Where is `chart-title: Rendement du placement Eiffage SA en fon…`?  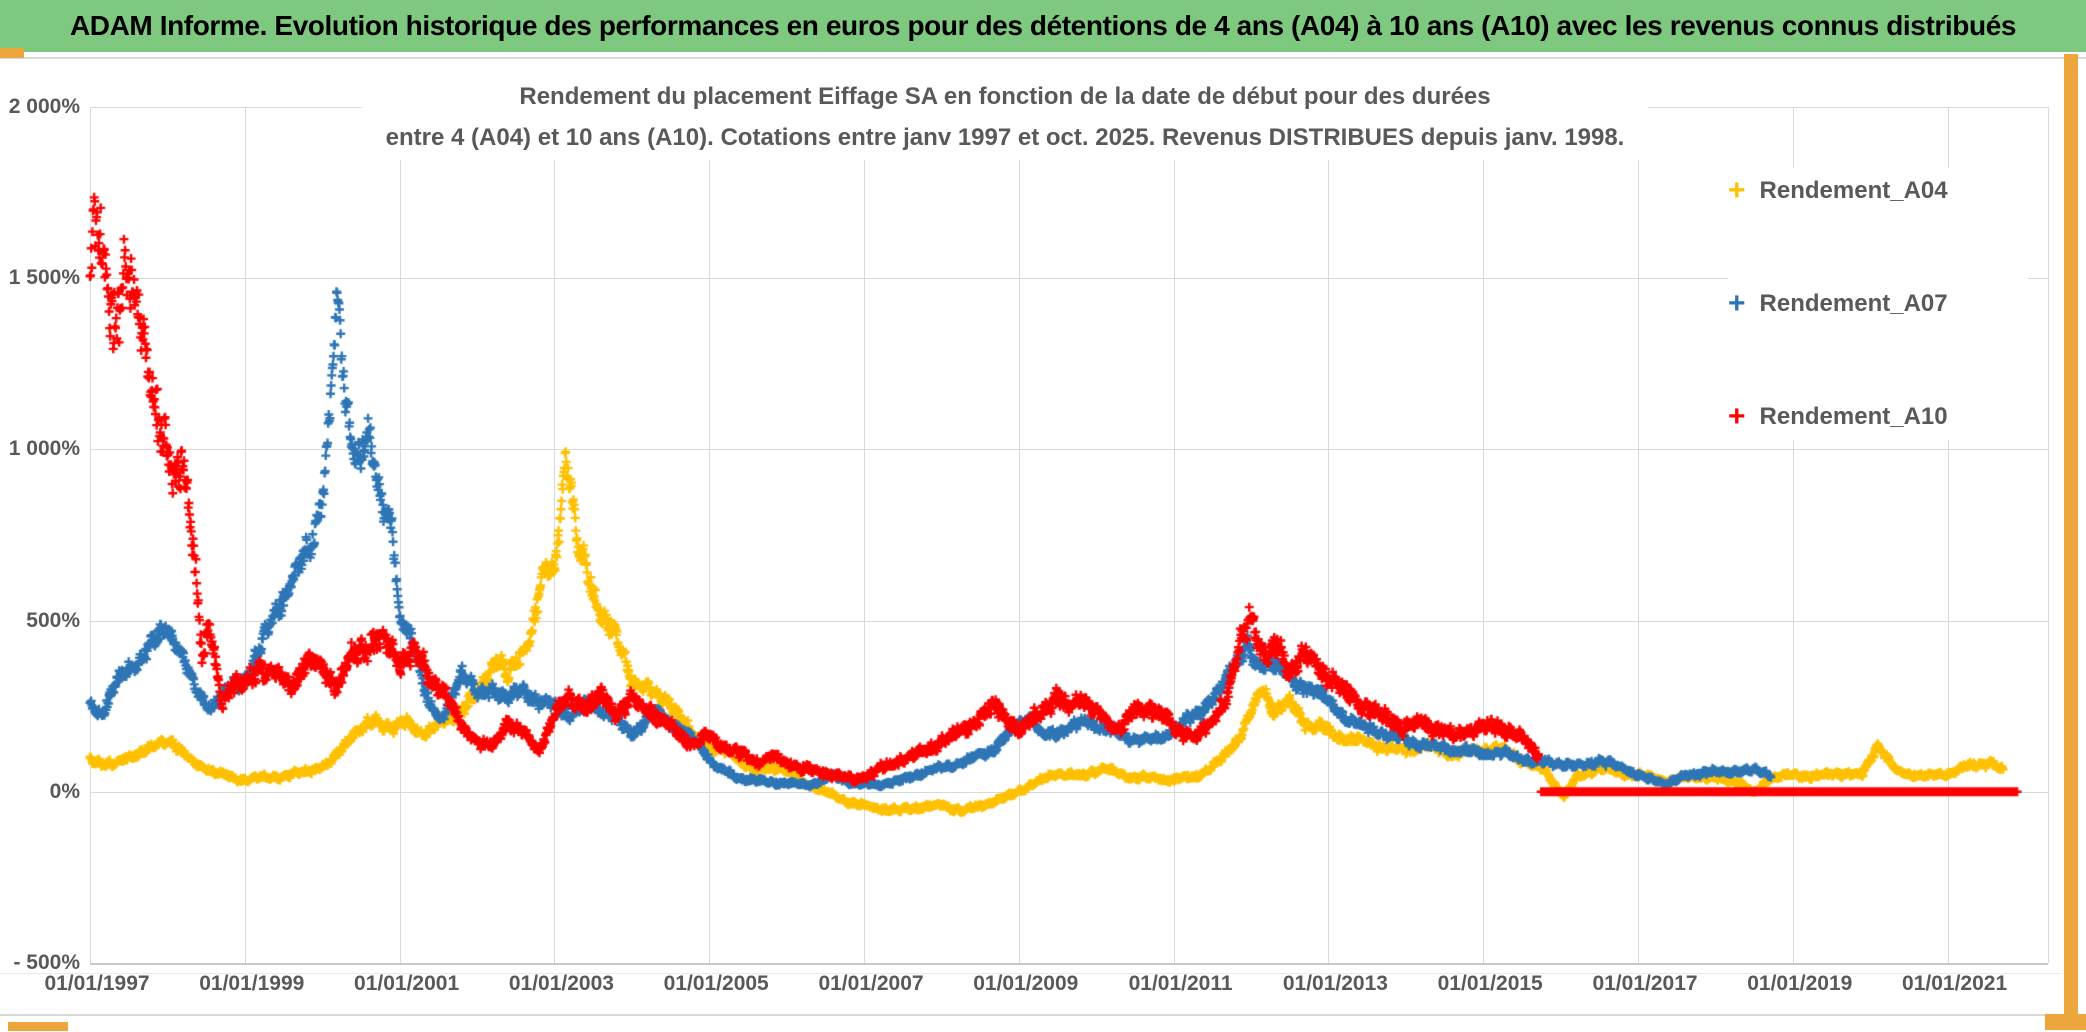 chart-title: Rendement du placement Eiffage SA en fon… is located at coordinates (1005, 117).